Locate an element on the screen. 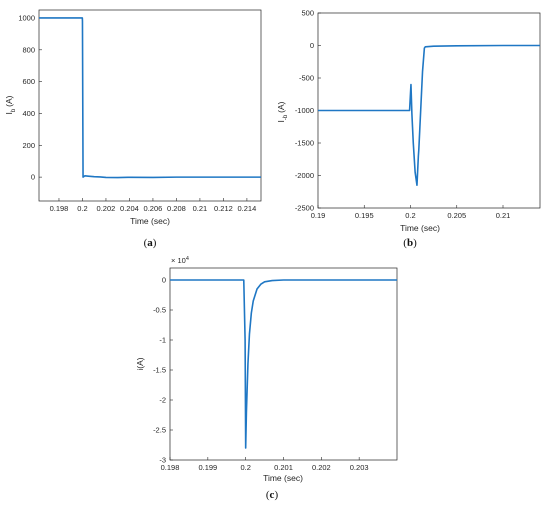 The height and width of the screenshot is (505, 550). caption-c: (c) is located at coordinates (272, 495).